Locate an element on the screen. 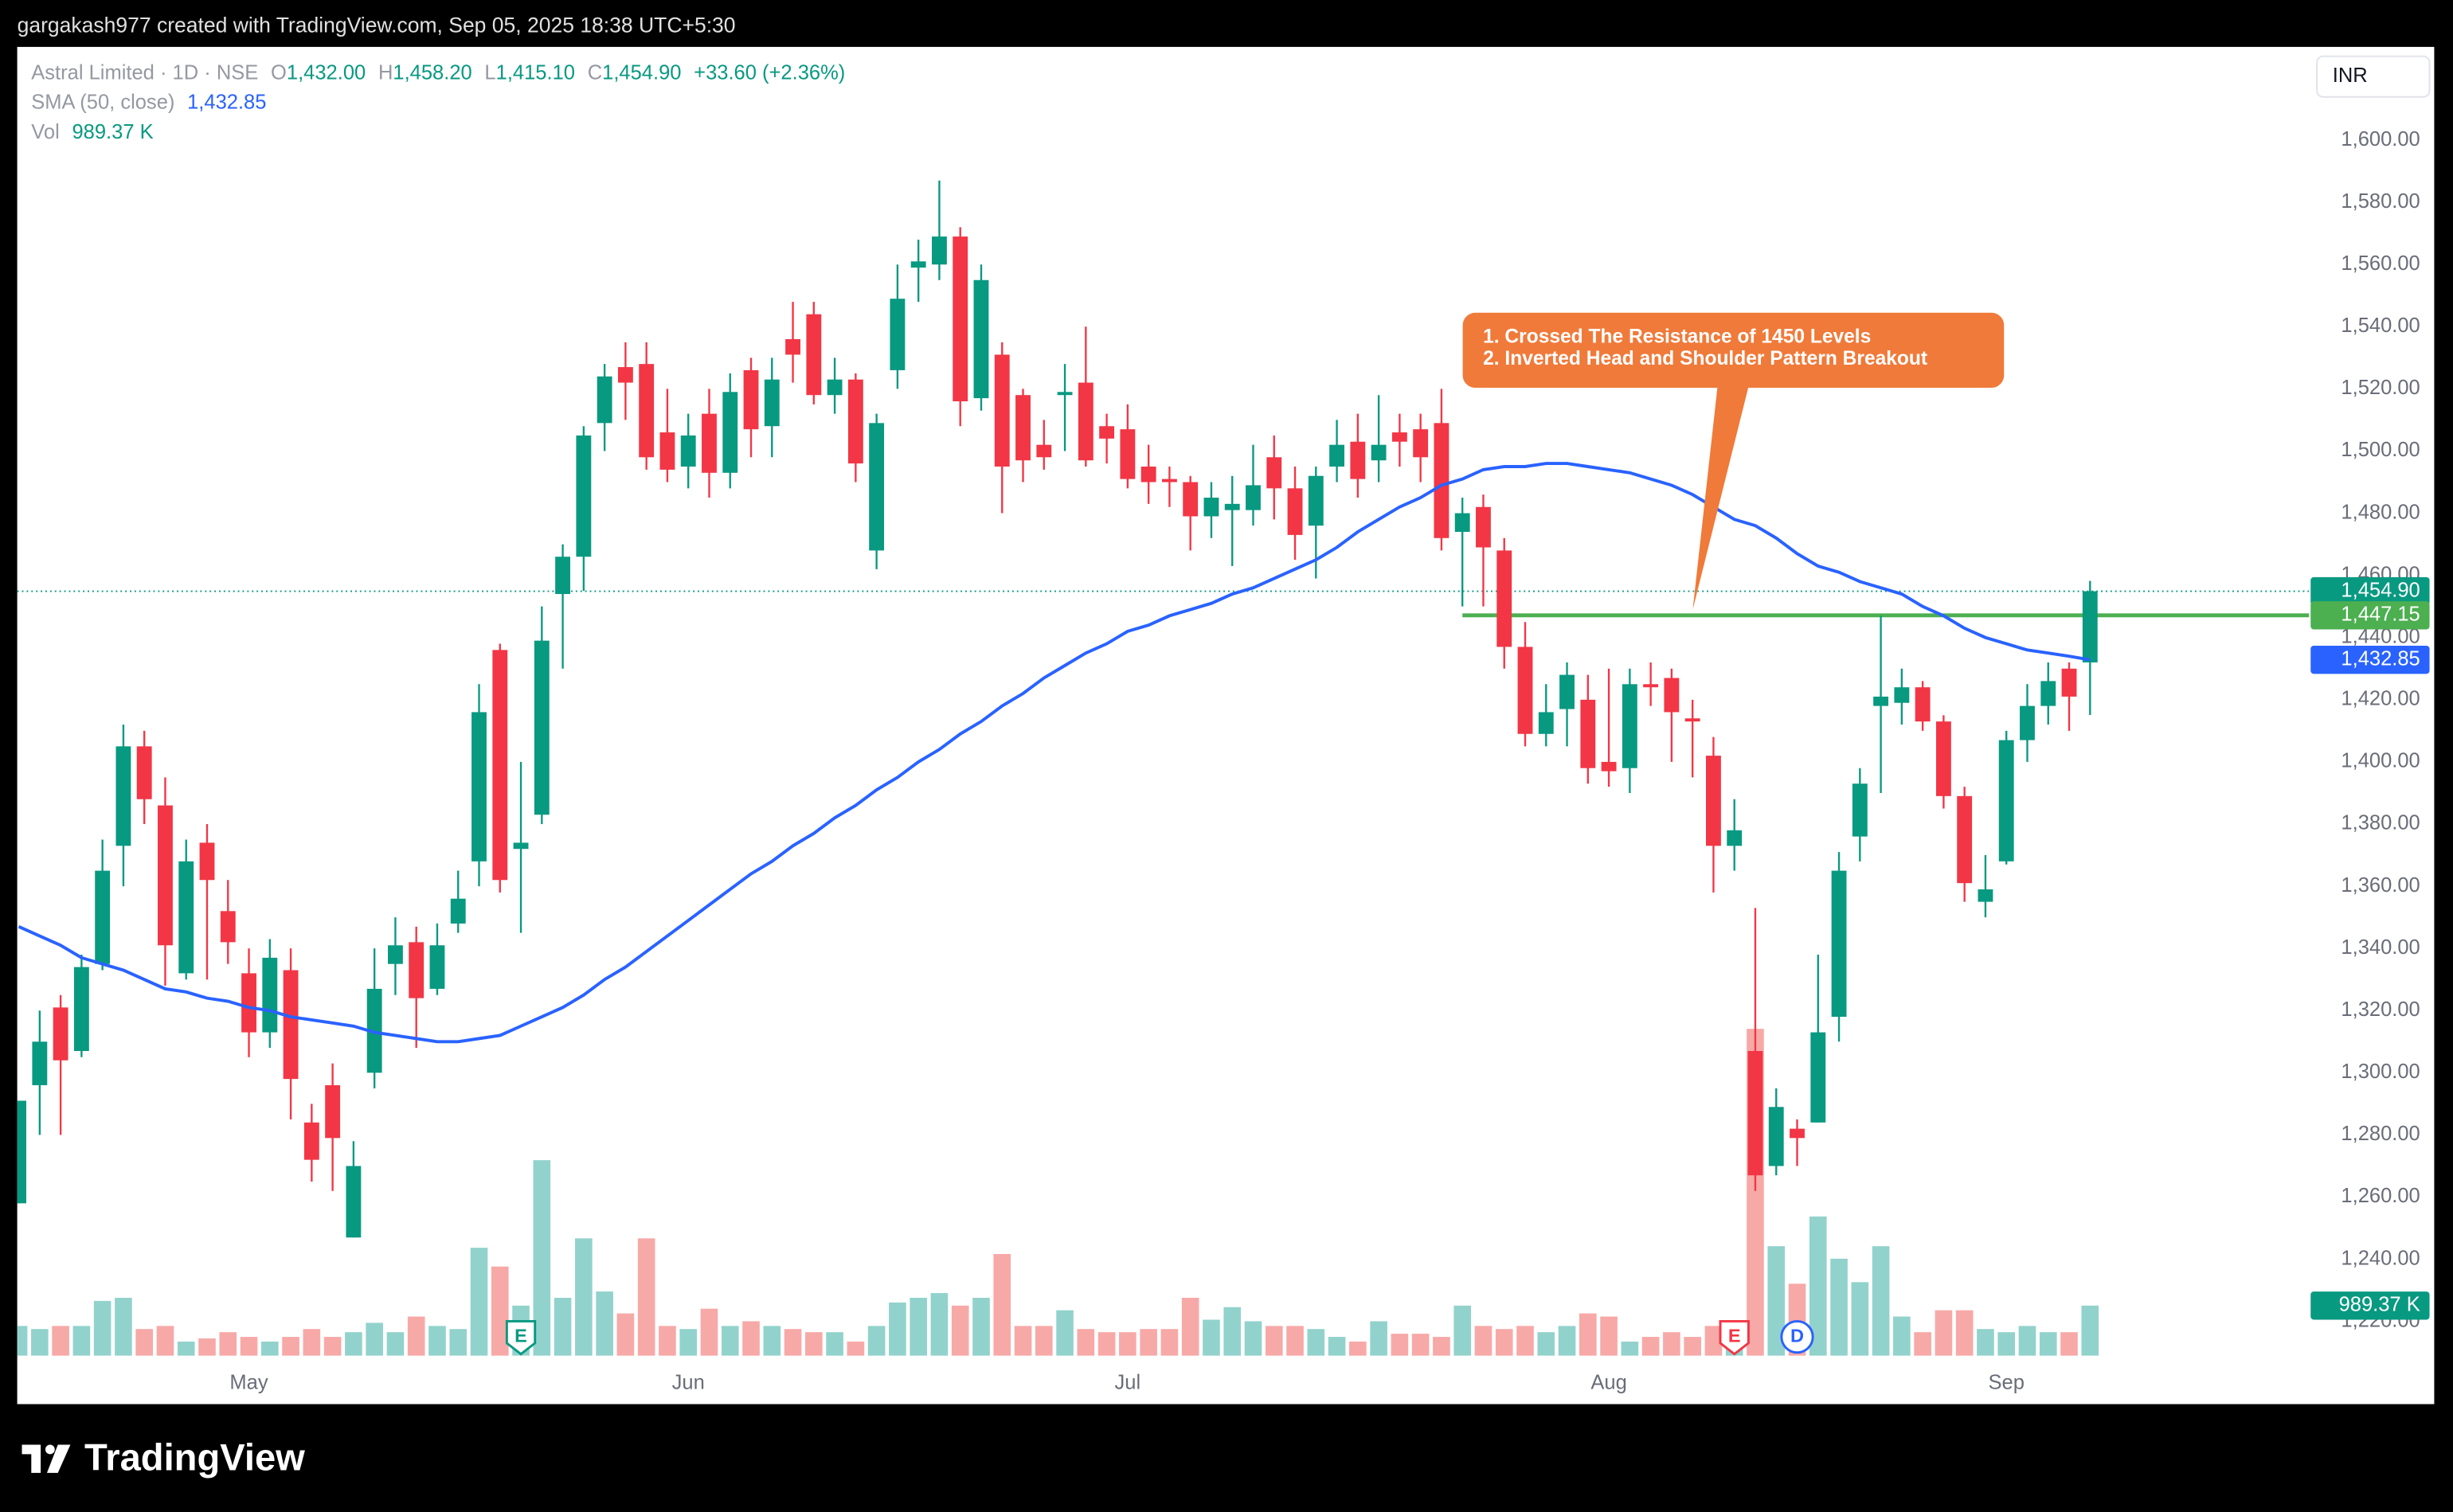  x-tick-label: Aug is located at coordinates (1608, 1383).